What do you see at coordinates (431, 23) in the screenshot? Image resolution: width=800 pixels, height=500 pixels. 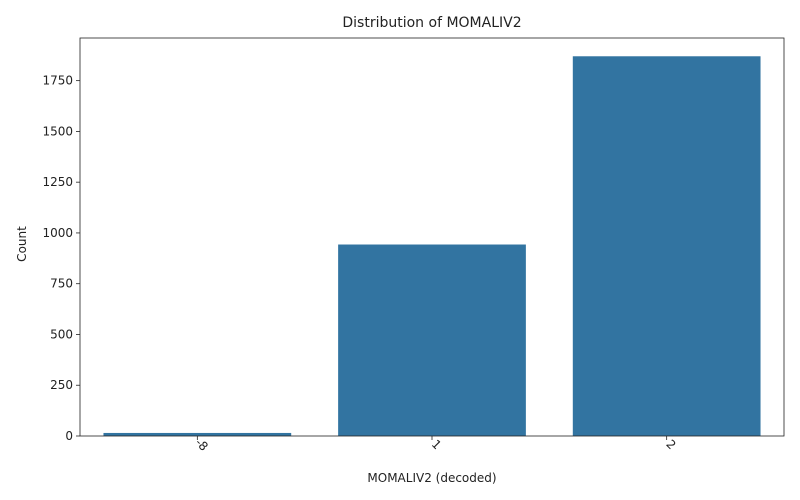 I see `chart-title: Distribution of MOMALIV2` at bounding box center [431, 23].